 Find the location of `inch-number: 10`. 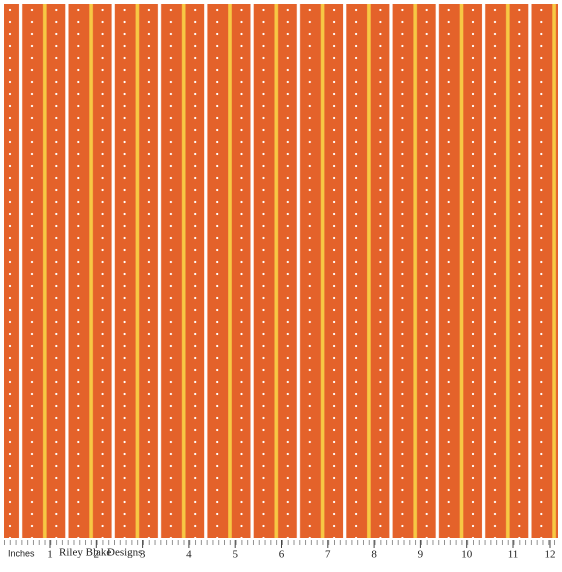

inch-number: 10 is located at coordinates (467, 555).